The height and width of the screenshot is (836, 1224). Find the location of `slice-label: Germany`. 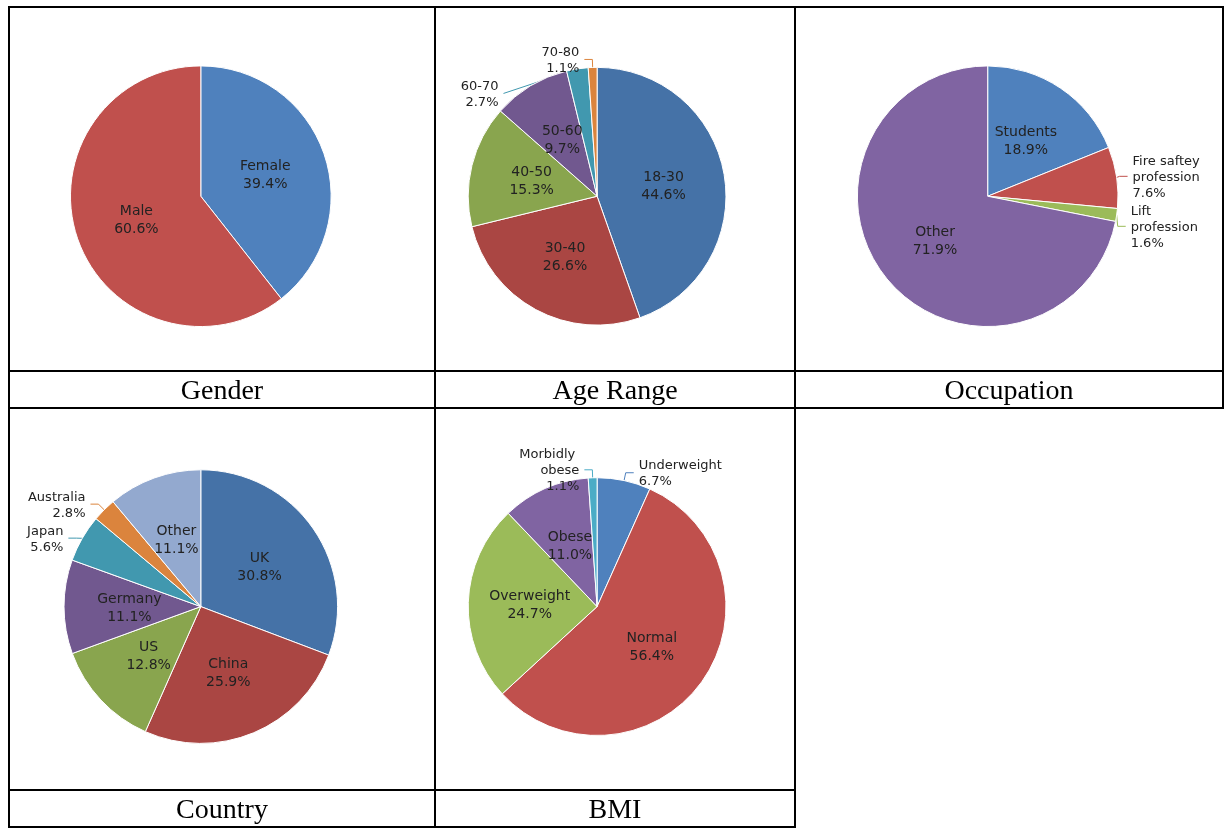

slice-label: Germany is located at coordinates (129, 597).